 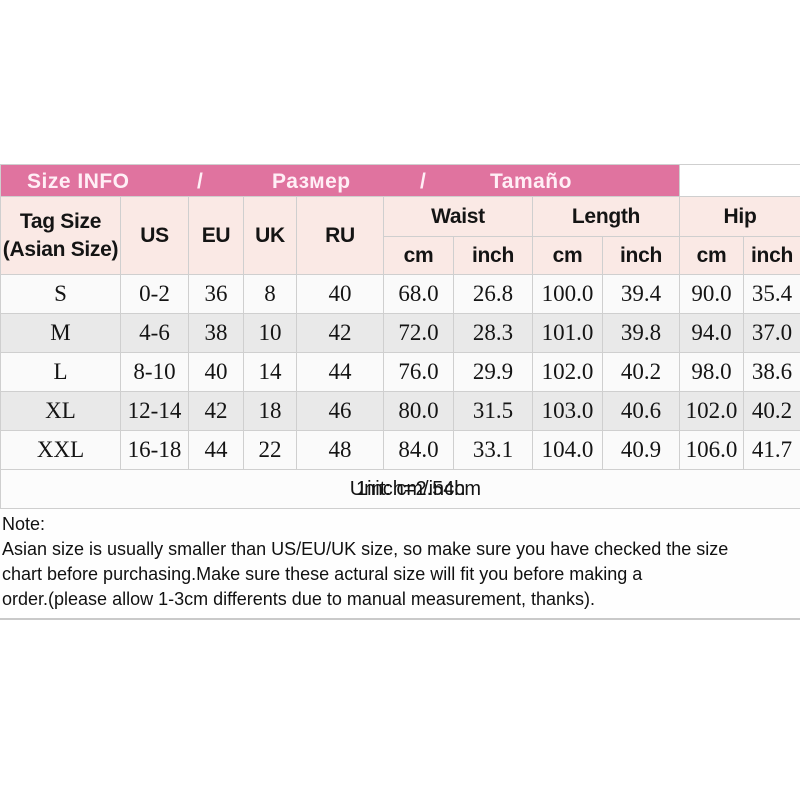 What do you see at coordinates (216, 372) in the screenshot?
I see `cell-eu: 40` at bounding box center [216, 372].